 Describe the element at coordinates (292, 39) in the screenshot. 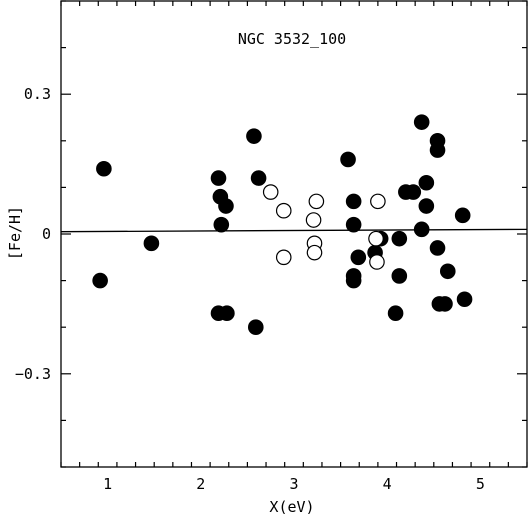

I see `chart-title: NGC 3532_100` at that location.